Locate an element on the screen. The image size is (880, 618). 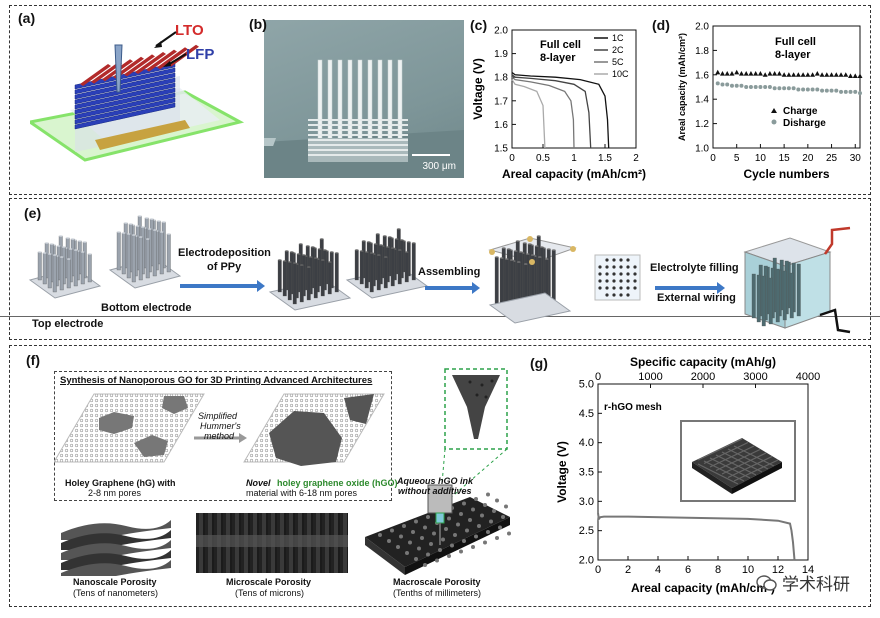
legend-marker-discharge is located at coordinates (774, 122).